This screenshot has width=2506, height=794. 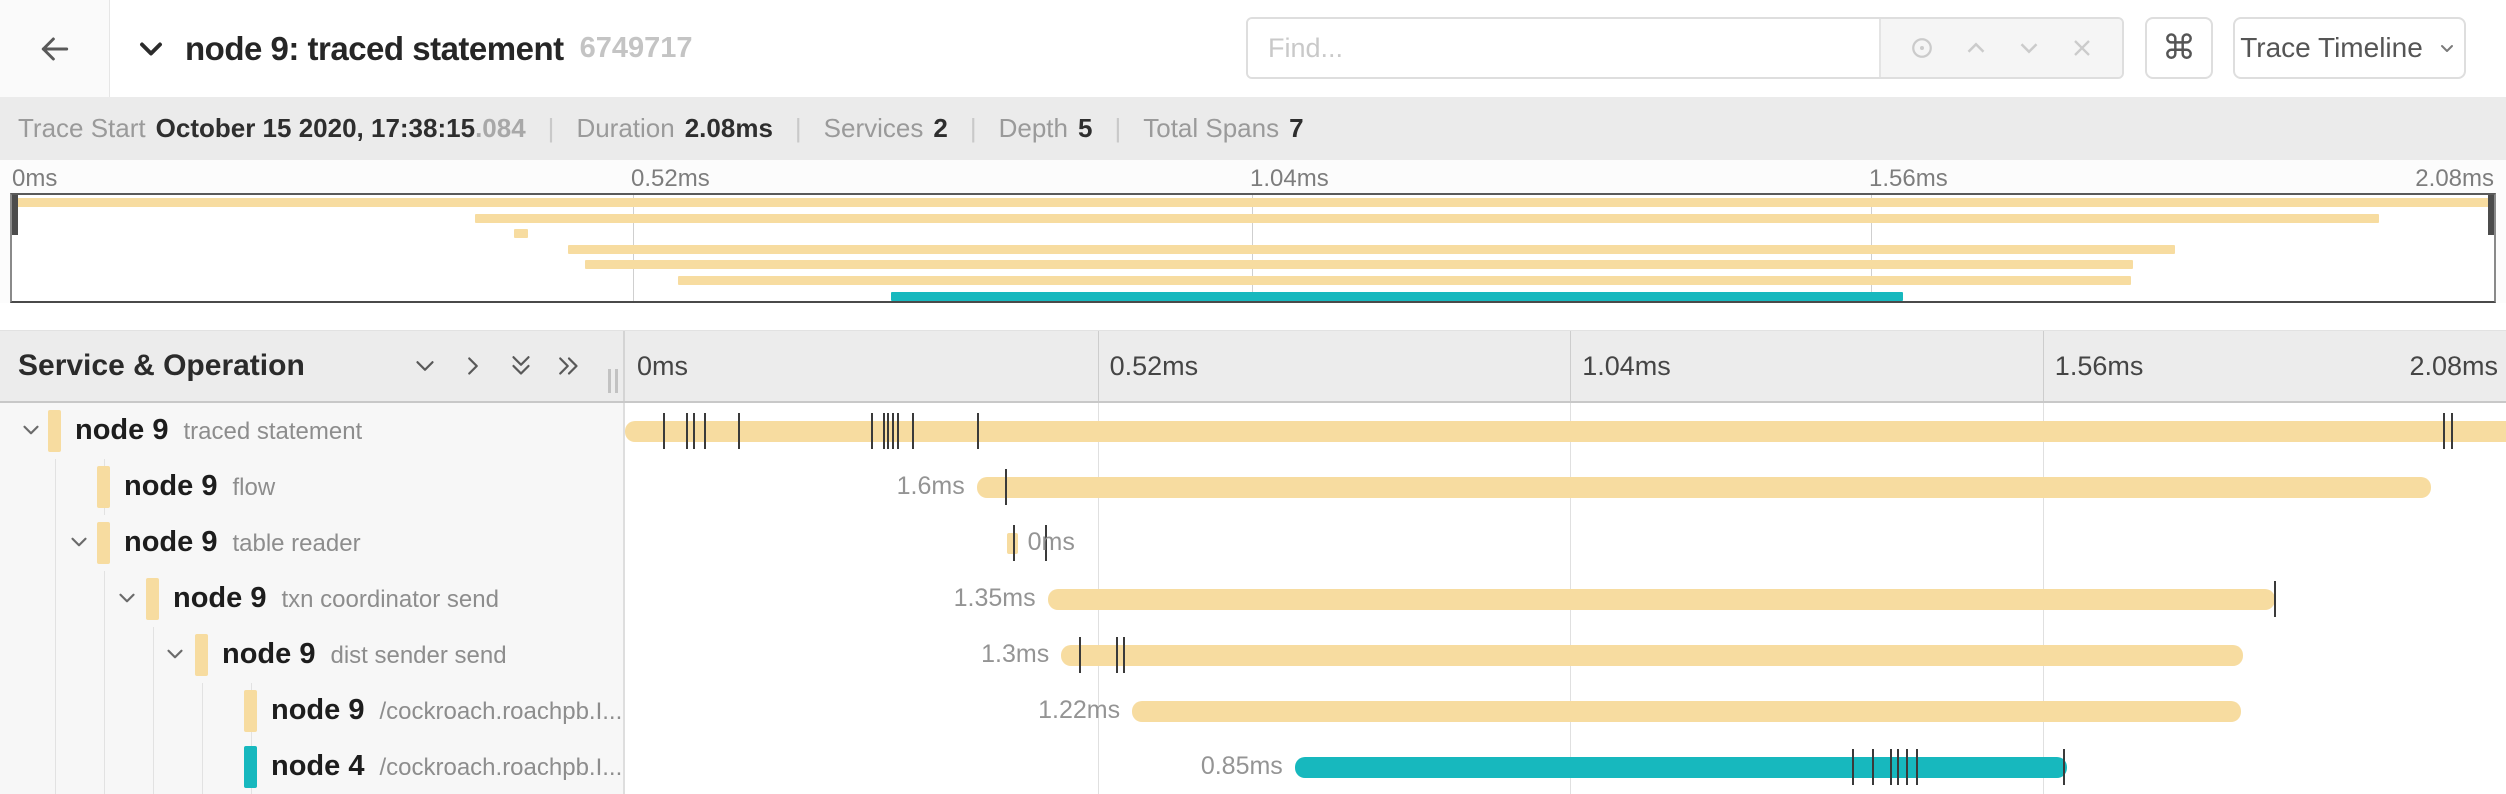 What do you see at coordinates (1296, 128) in the screenshot?
I see `summary-value: 7` at bounding box center [1296, 128].